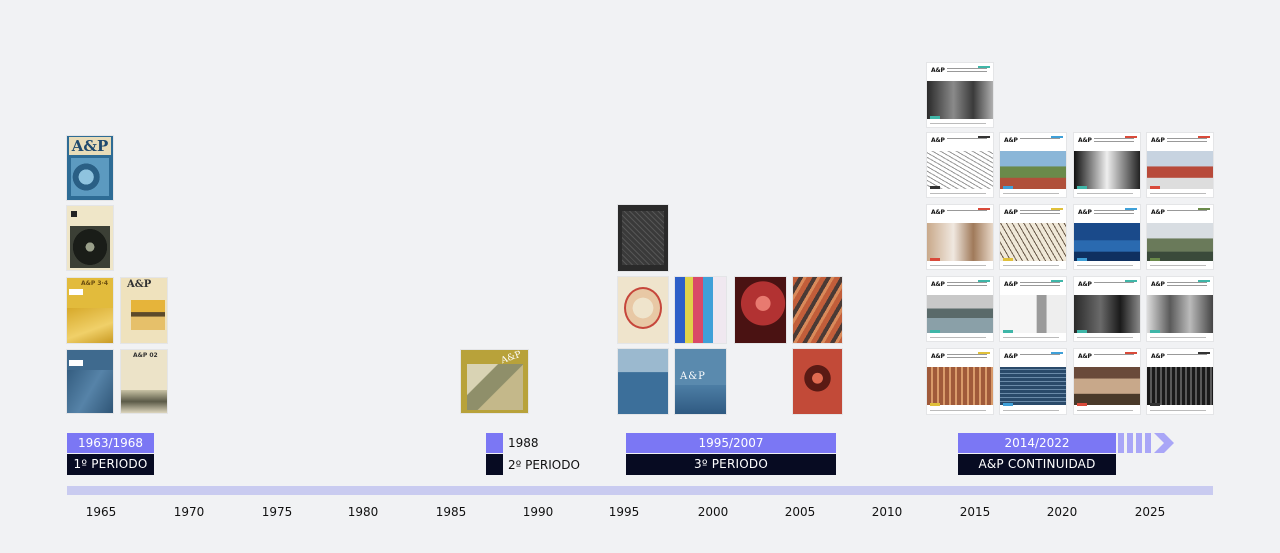  Describe the element at coordinates (643, 310) in the screenshot. I see `cover-1996` at that location.